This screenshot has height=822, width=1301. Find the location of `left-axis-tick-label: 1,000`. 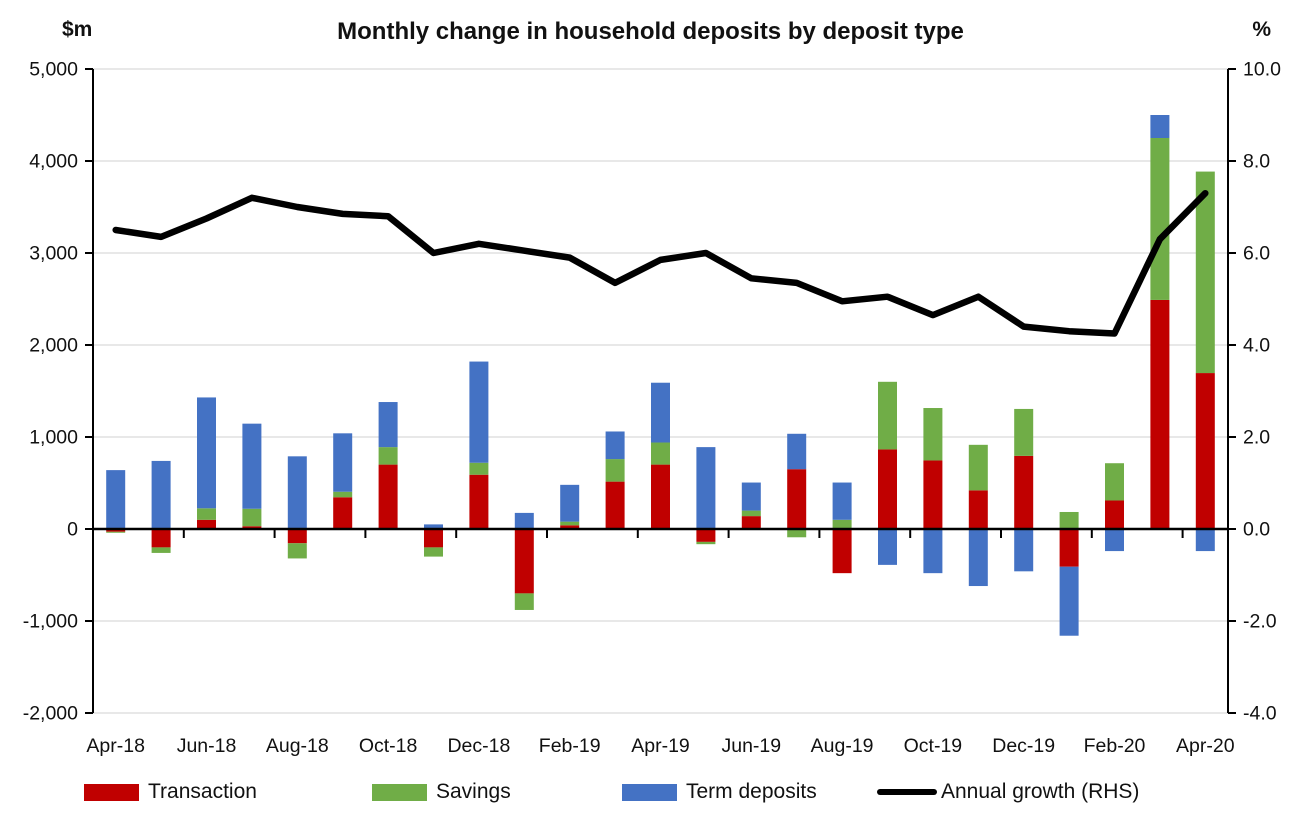

left-axis-tick-label: 1,000 is located at coordinates (53, 438).